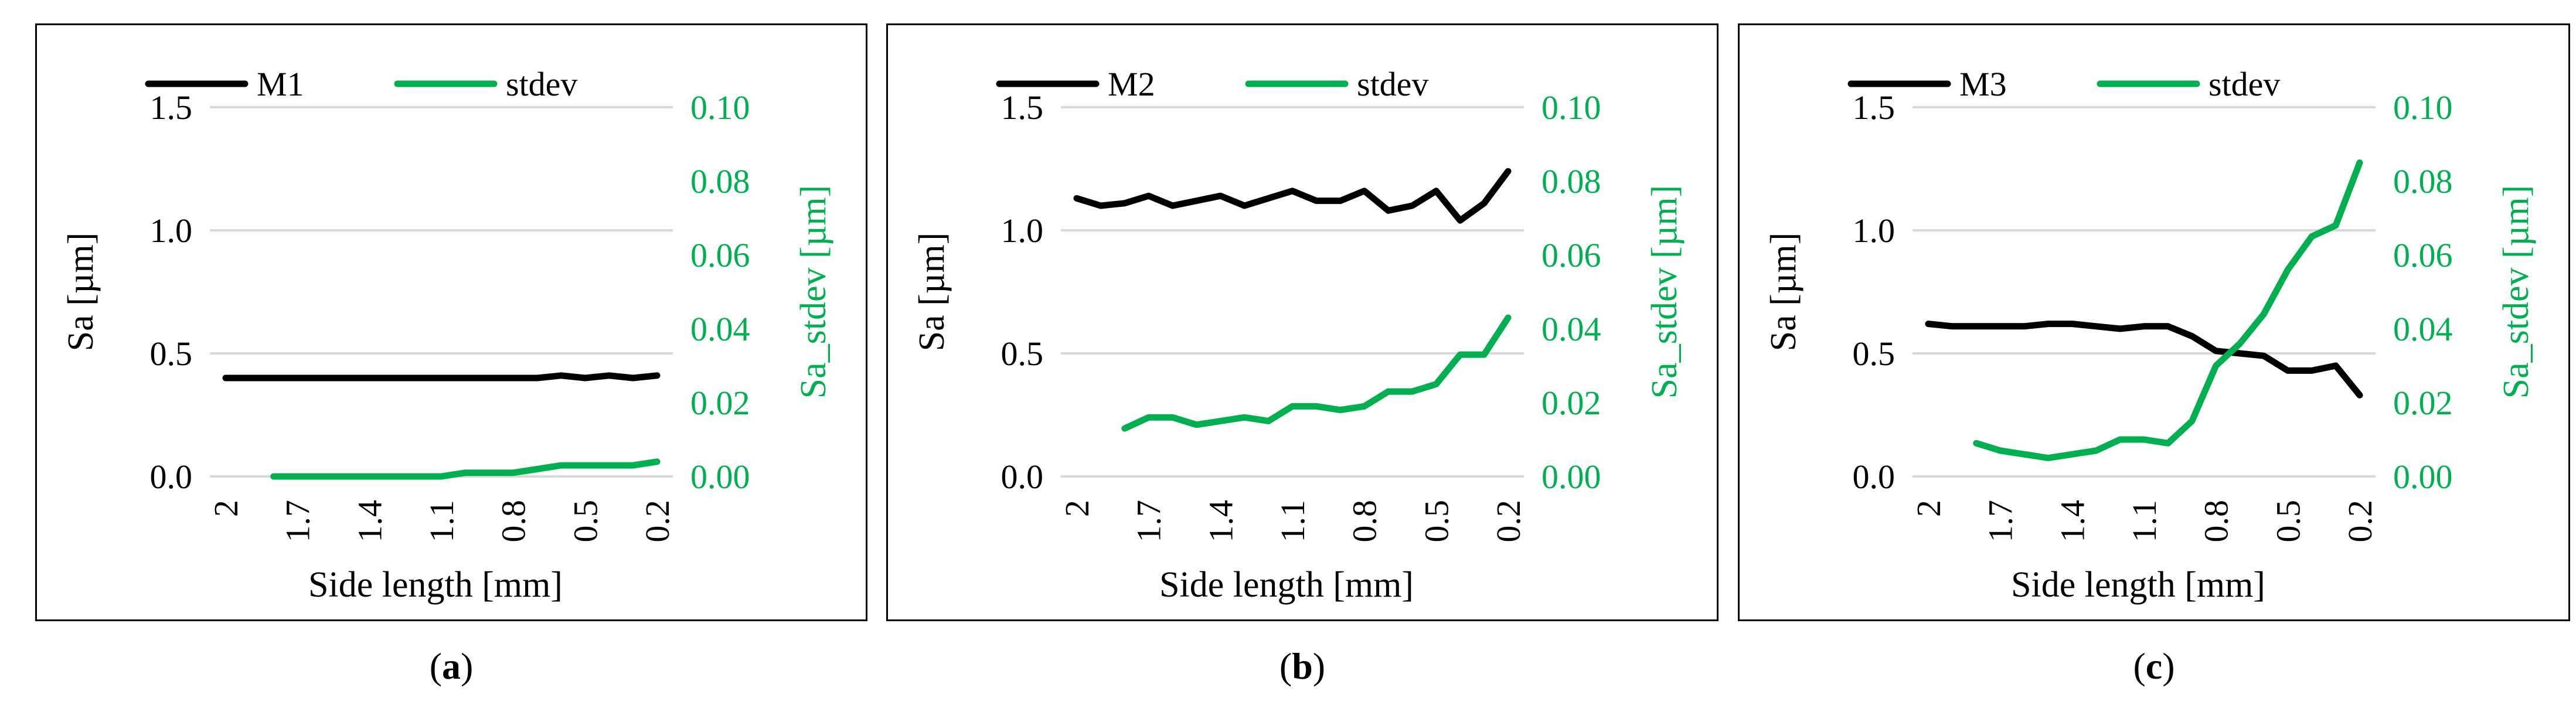 The width and height of the screenshot is (2576, 722). Describe the element at coordinates (280, 84) in the screenshot. I see `legend-label: M1` at that location.